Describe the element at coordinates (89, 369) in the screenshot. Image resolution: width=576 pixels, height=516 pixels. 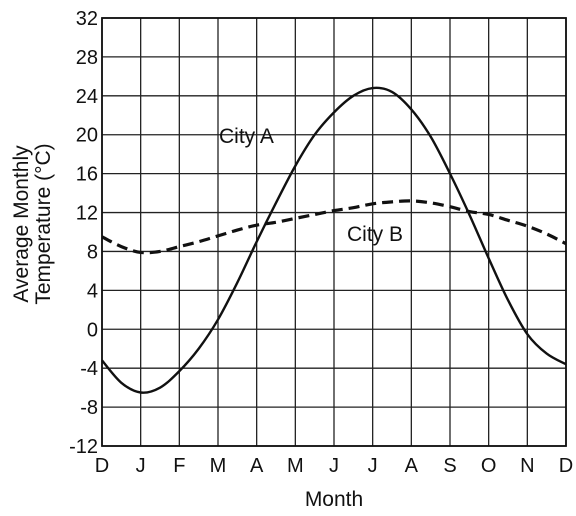
I see `y-tick-label: -4` at that location.